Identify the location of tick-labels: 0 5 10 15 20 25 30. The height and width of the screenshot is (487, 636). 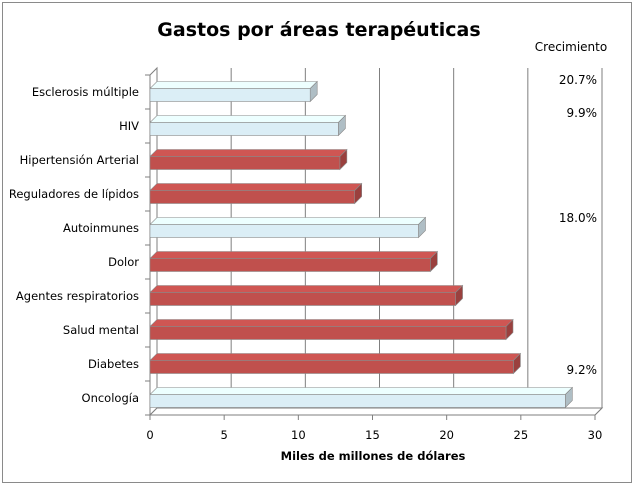
(374, 435).